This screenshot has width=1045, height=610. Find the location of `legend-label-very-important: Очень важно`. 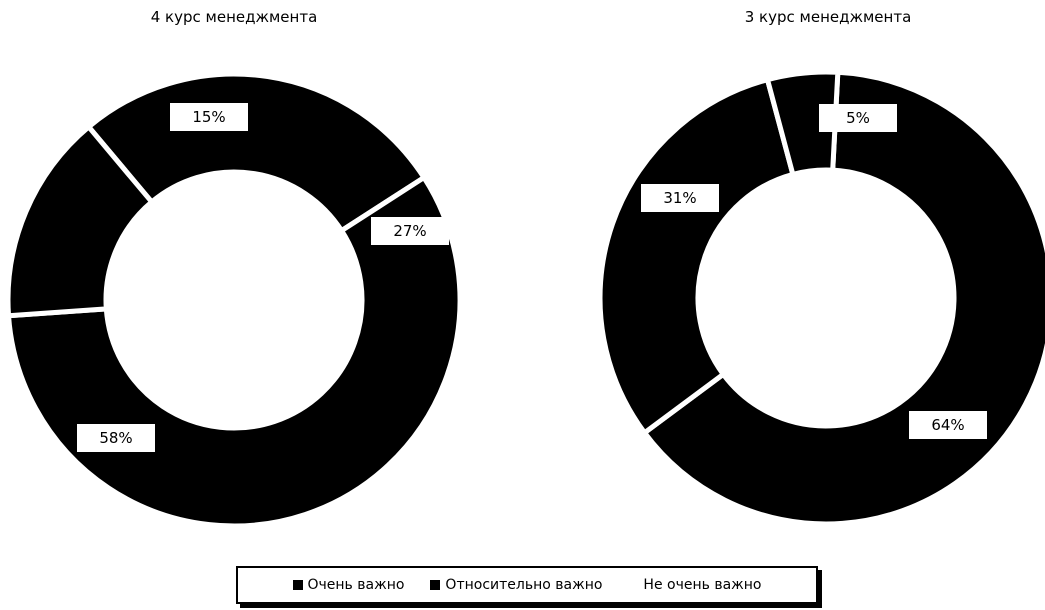

legend-label-very-important: Очень важно is located at coordinates (356, 585).